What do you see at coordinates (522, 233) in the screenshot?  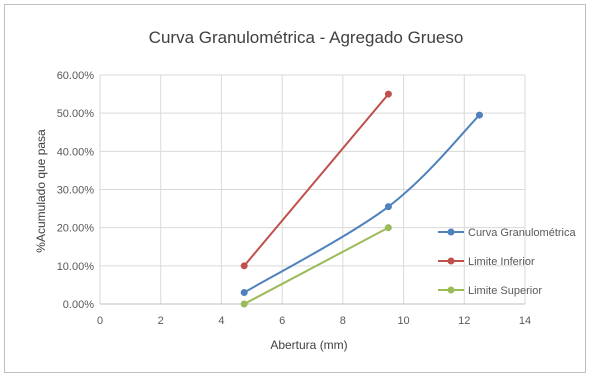 I see `legend-label: Curva Granulométrica` at bounding box center [522, 233].